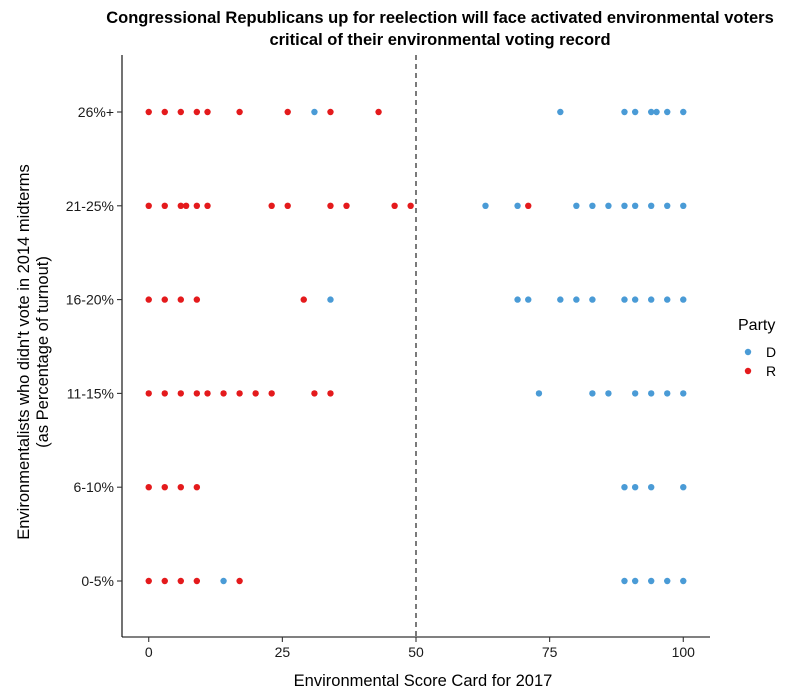 This screenshot has width=800, height=700. What do you see at coordinates (748, 352) in the screenshot?
I see `legend-swatch-d` at bounding box center [748, 352].